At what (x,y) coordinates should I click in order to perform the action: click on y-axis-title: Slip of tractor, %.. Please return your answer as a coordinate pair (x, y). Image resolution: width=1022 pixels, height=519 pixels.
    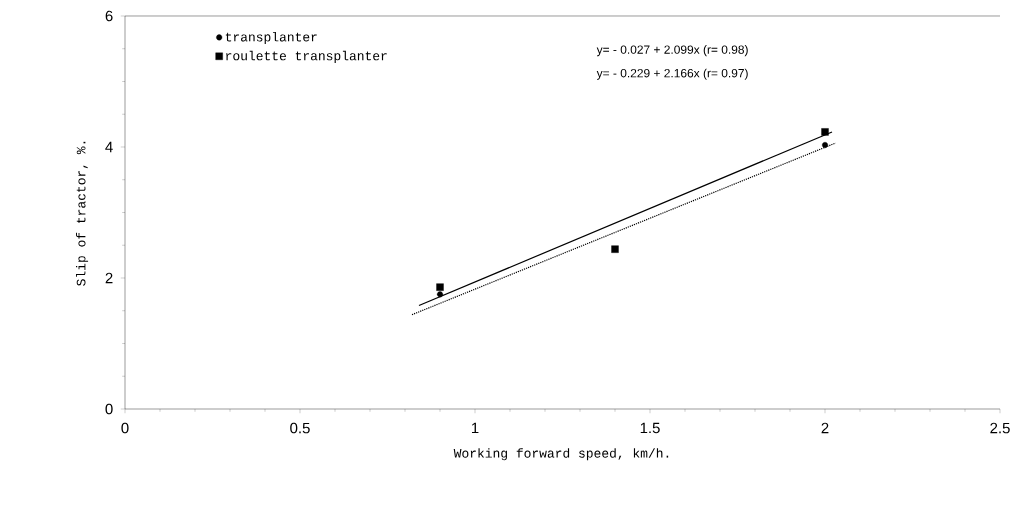
    Looking at the image, I should click on (82, 213).